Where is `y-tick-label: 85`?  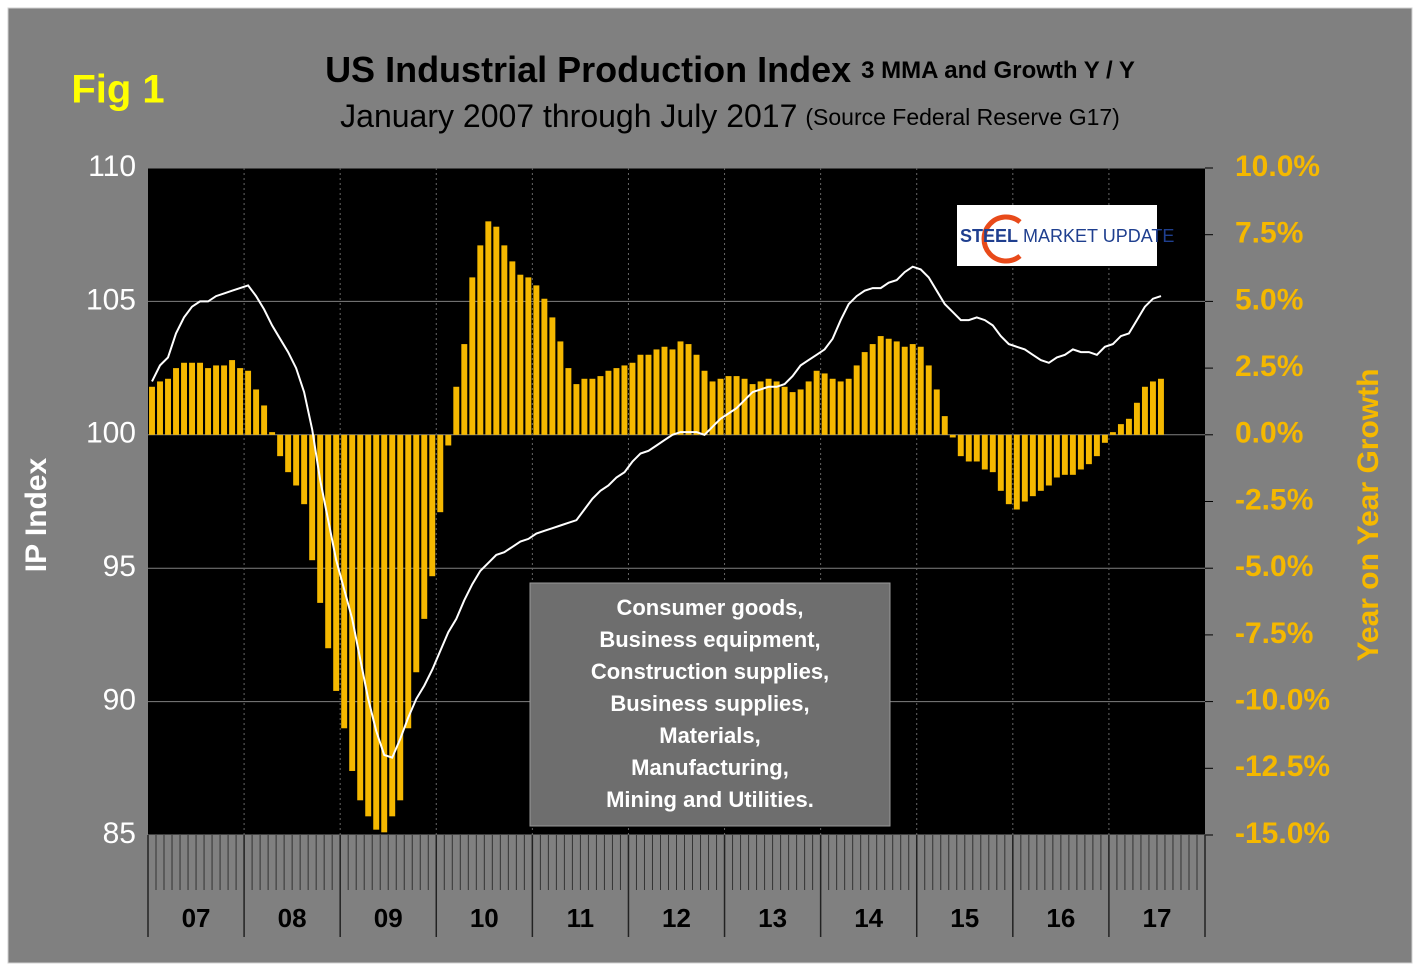 y-tick-label: 85 is located at coordinates (119, 833).